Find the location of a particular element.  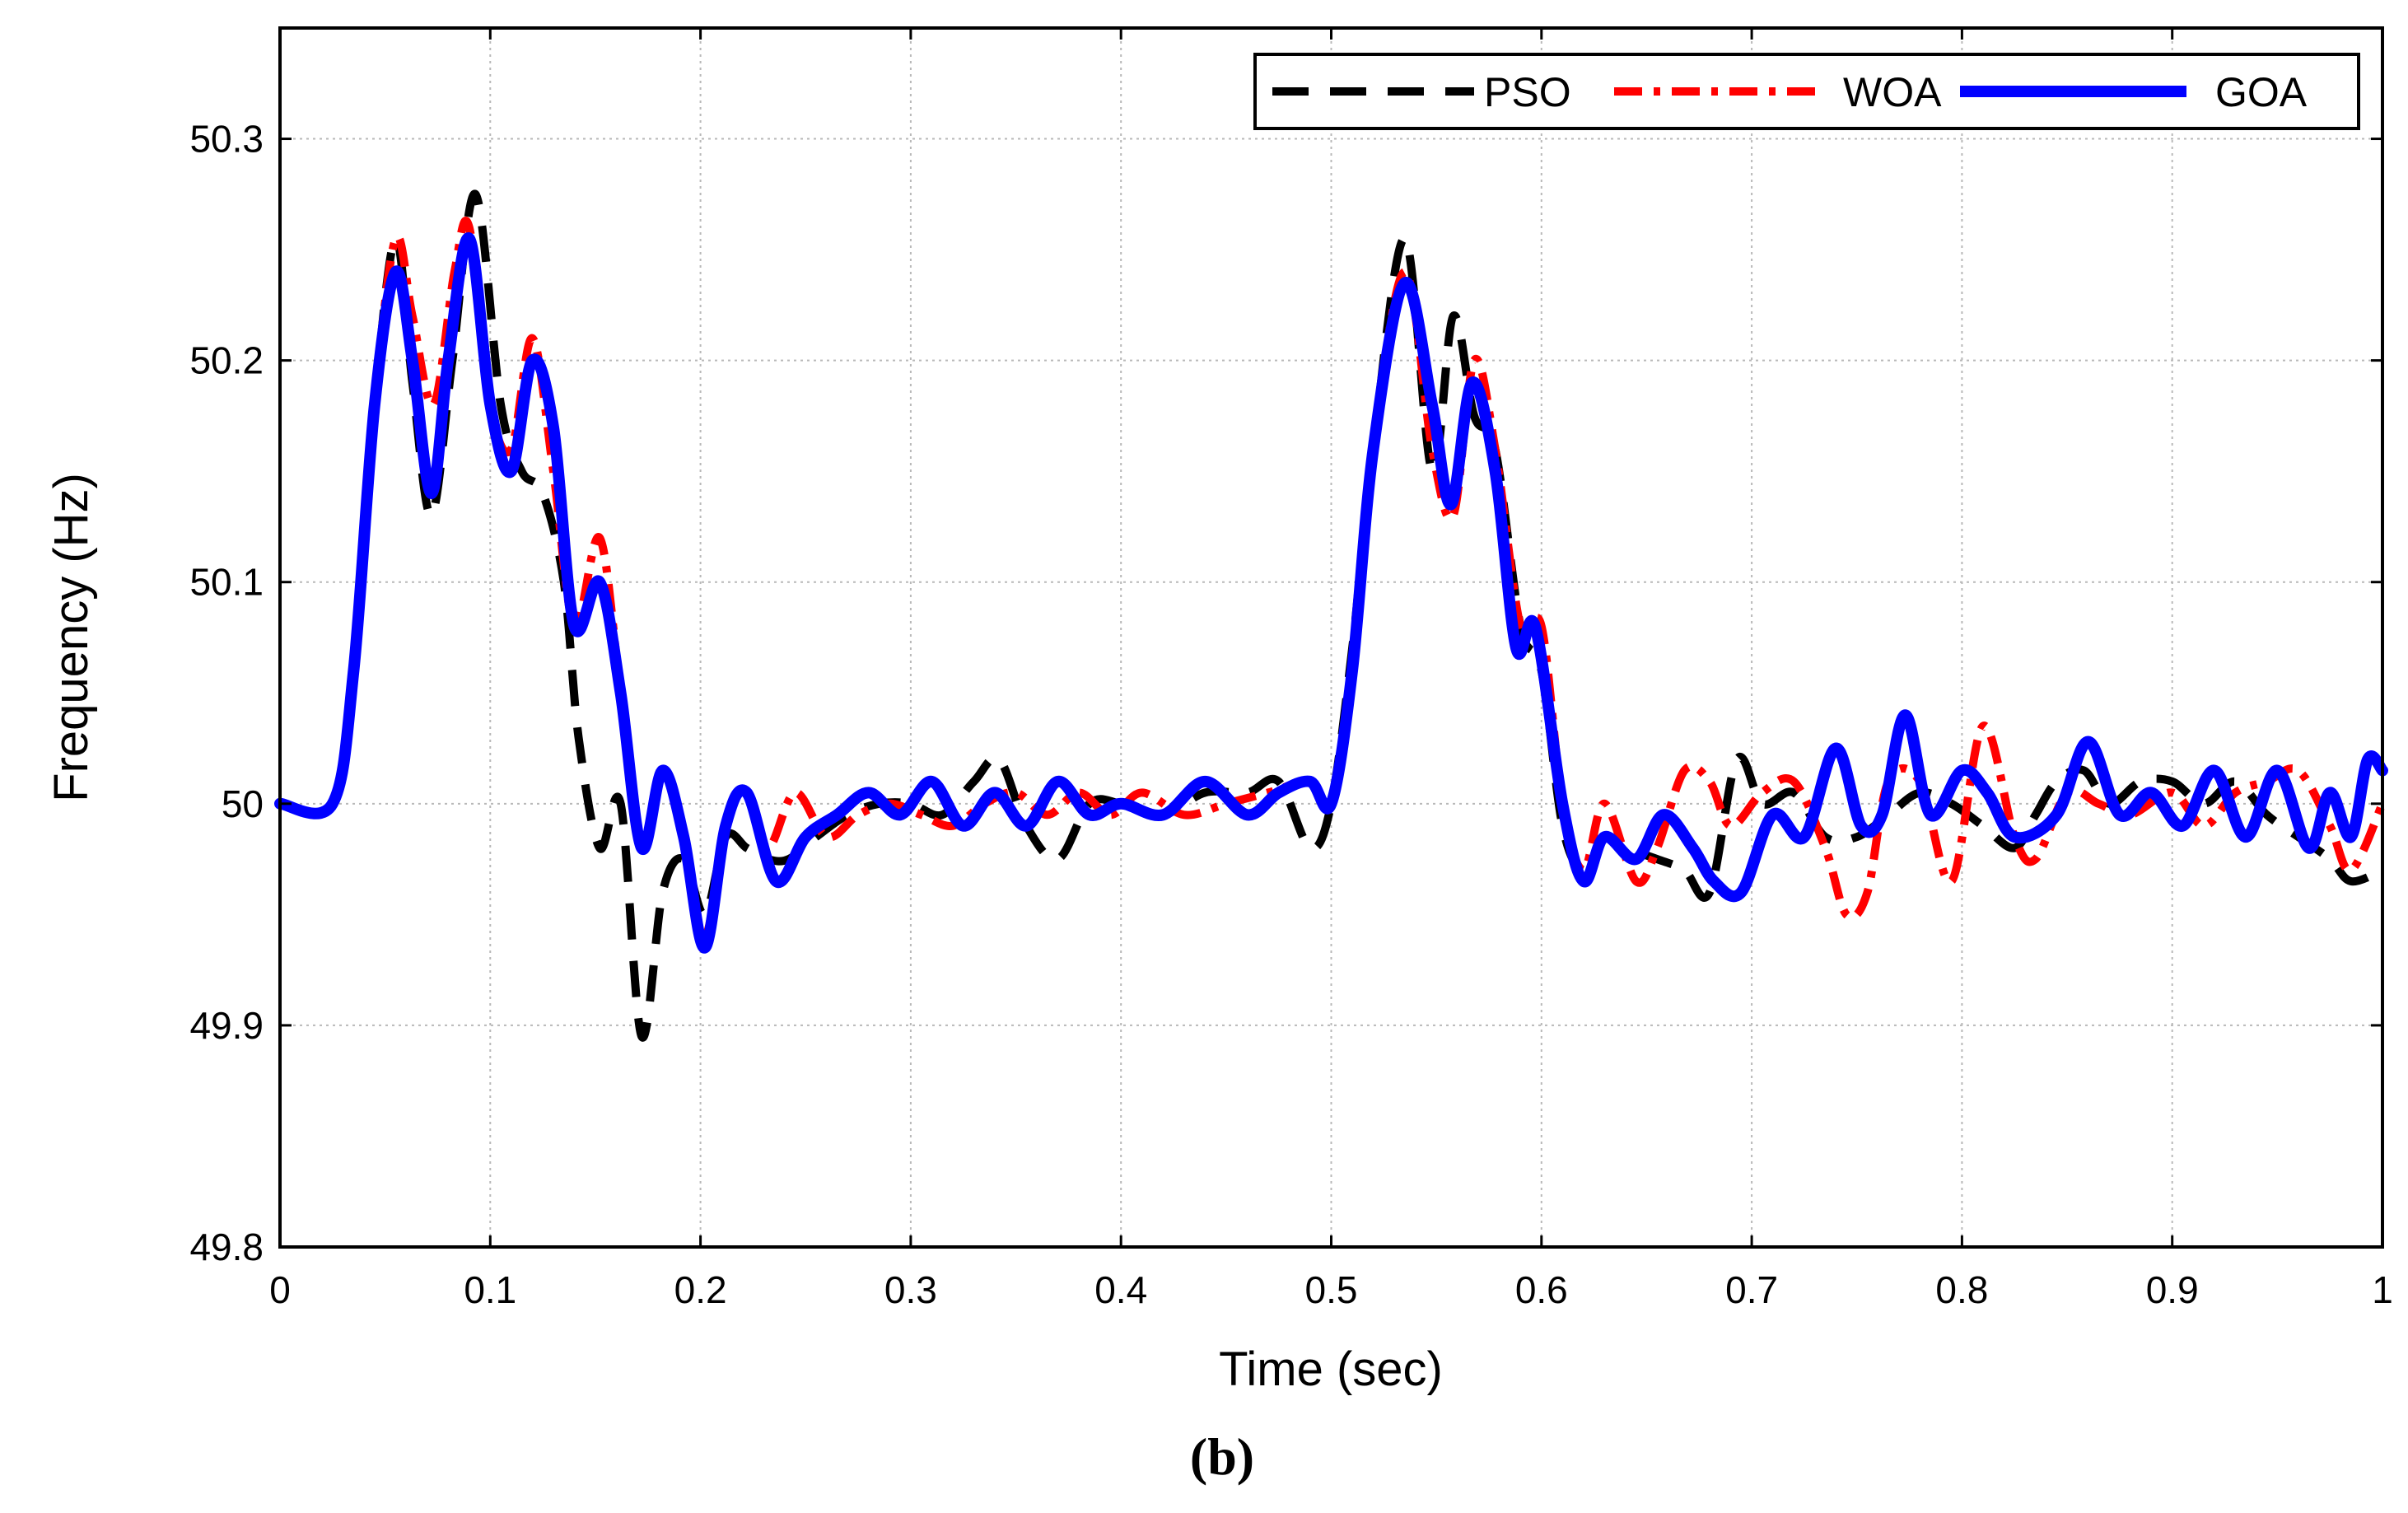

y-tick-label: 50.1 is located at coordinates (226, 582).